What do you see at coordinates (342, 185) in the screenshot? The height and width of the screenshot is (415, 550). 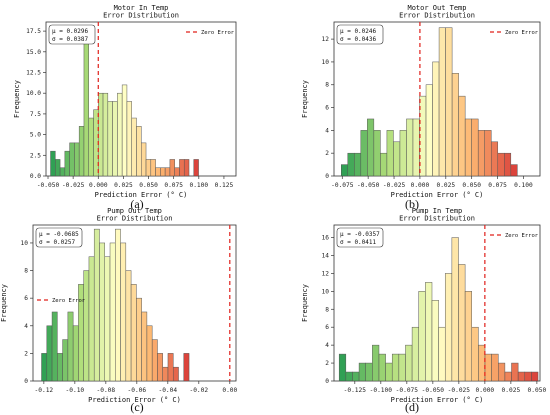 I see `x-tick-label: -0.075` at bounding box center [342, 185].